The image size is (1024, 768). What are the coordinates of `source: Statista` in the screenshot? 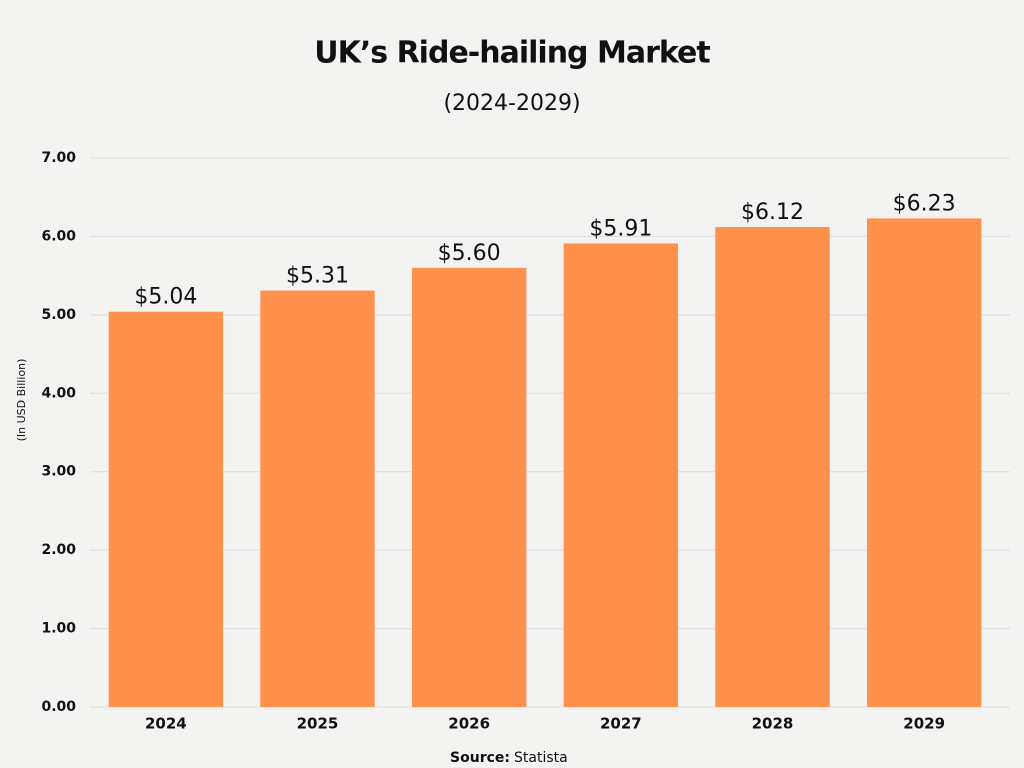 It's located at (541, 758).